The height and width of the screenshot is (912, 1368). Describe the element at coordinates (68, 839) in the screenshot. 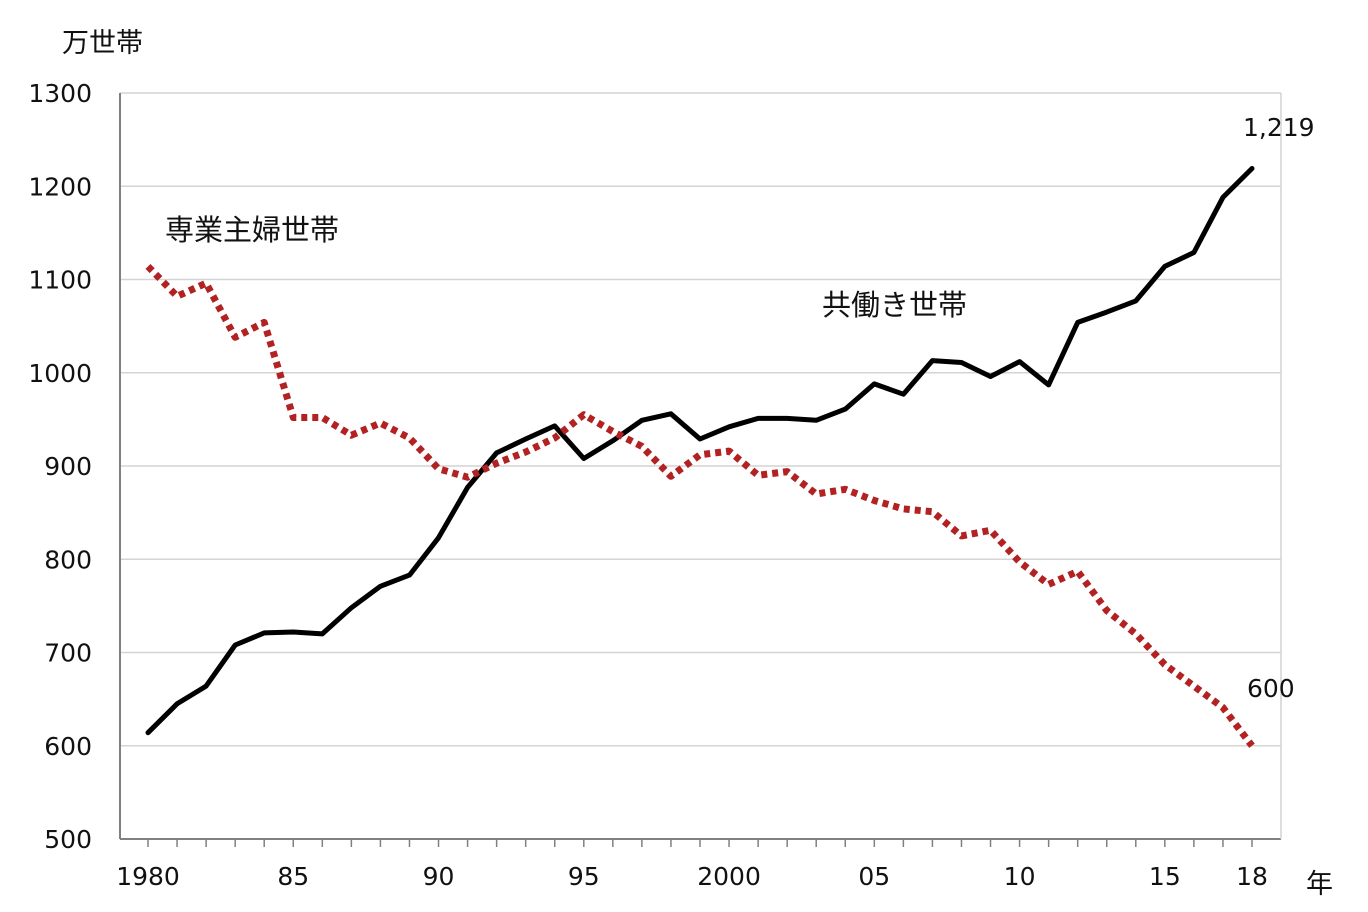

I see `y-tick-label: 500` at that location.